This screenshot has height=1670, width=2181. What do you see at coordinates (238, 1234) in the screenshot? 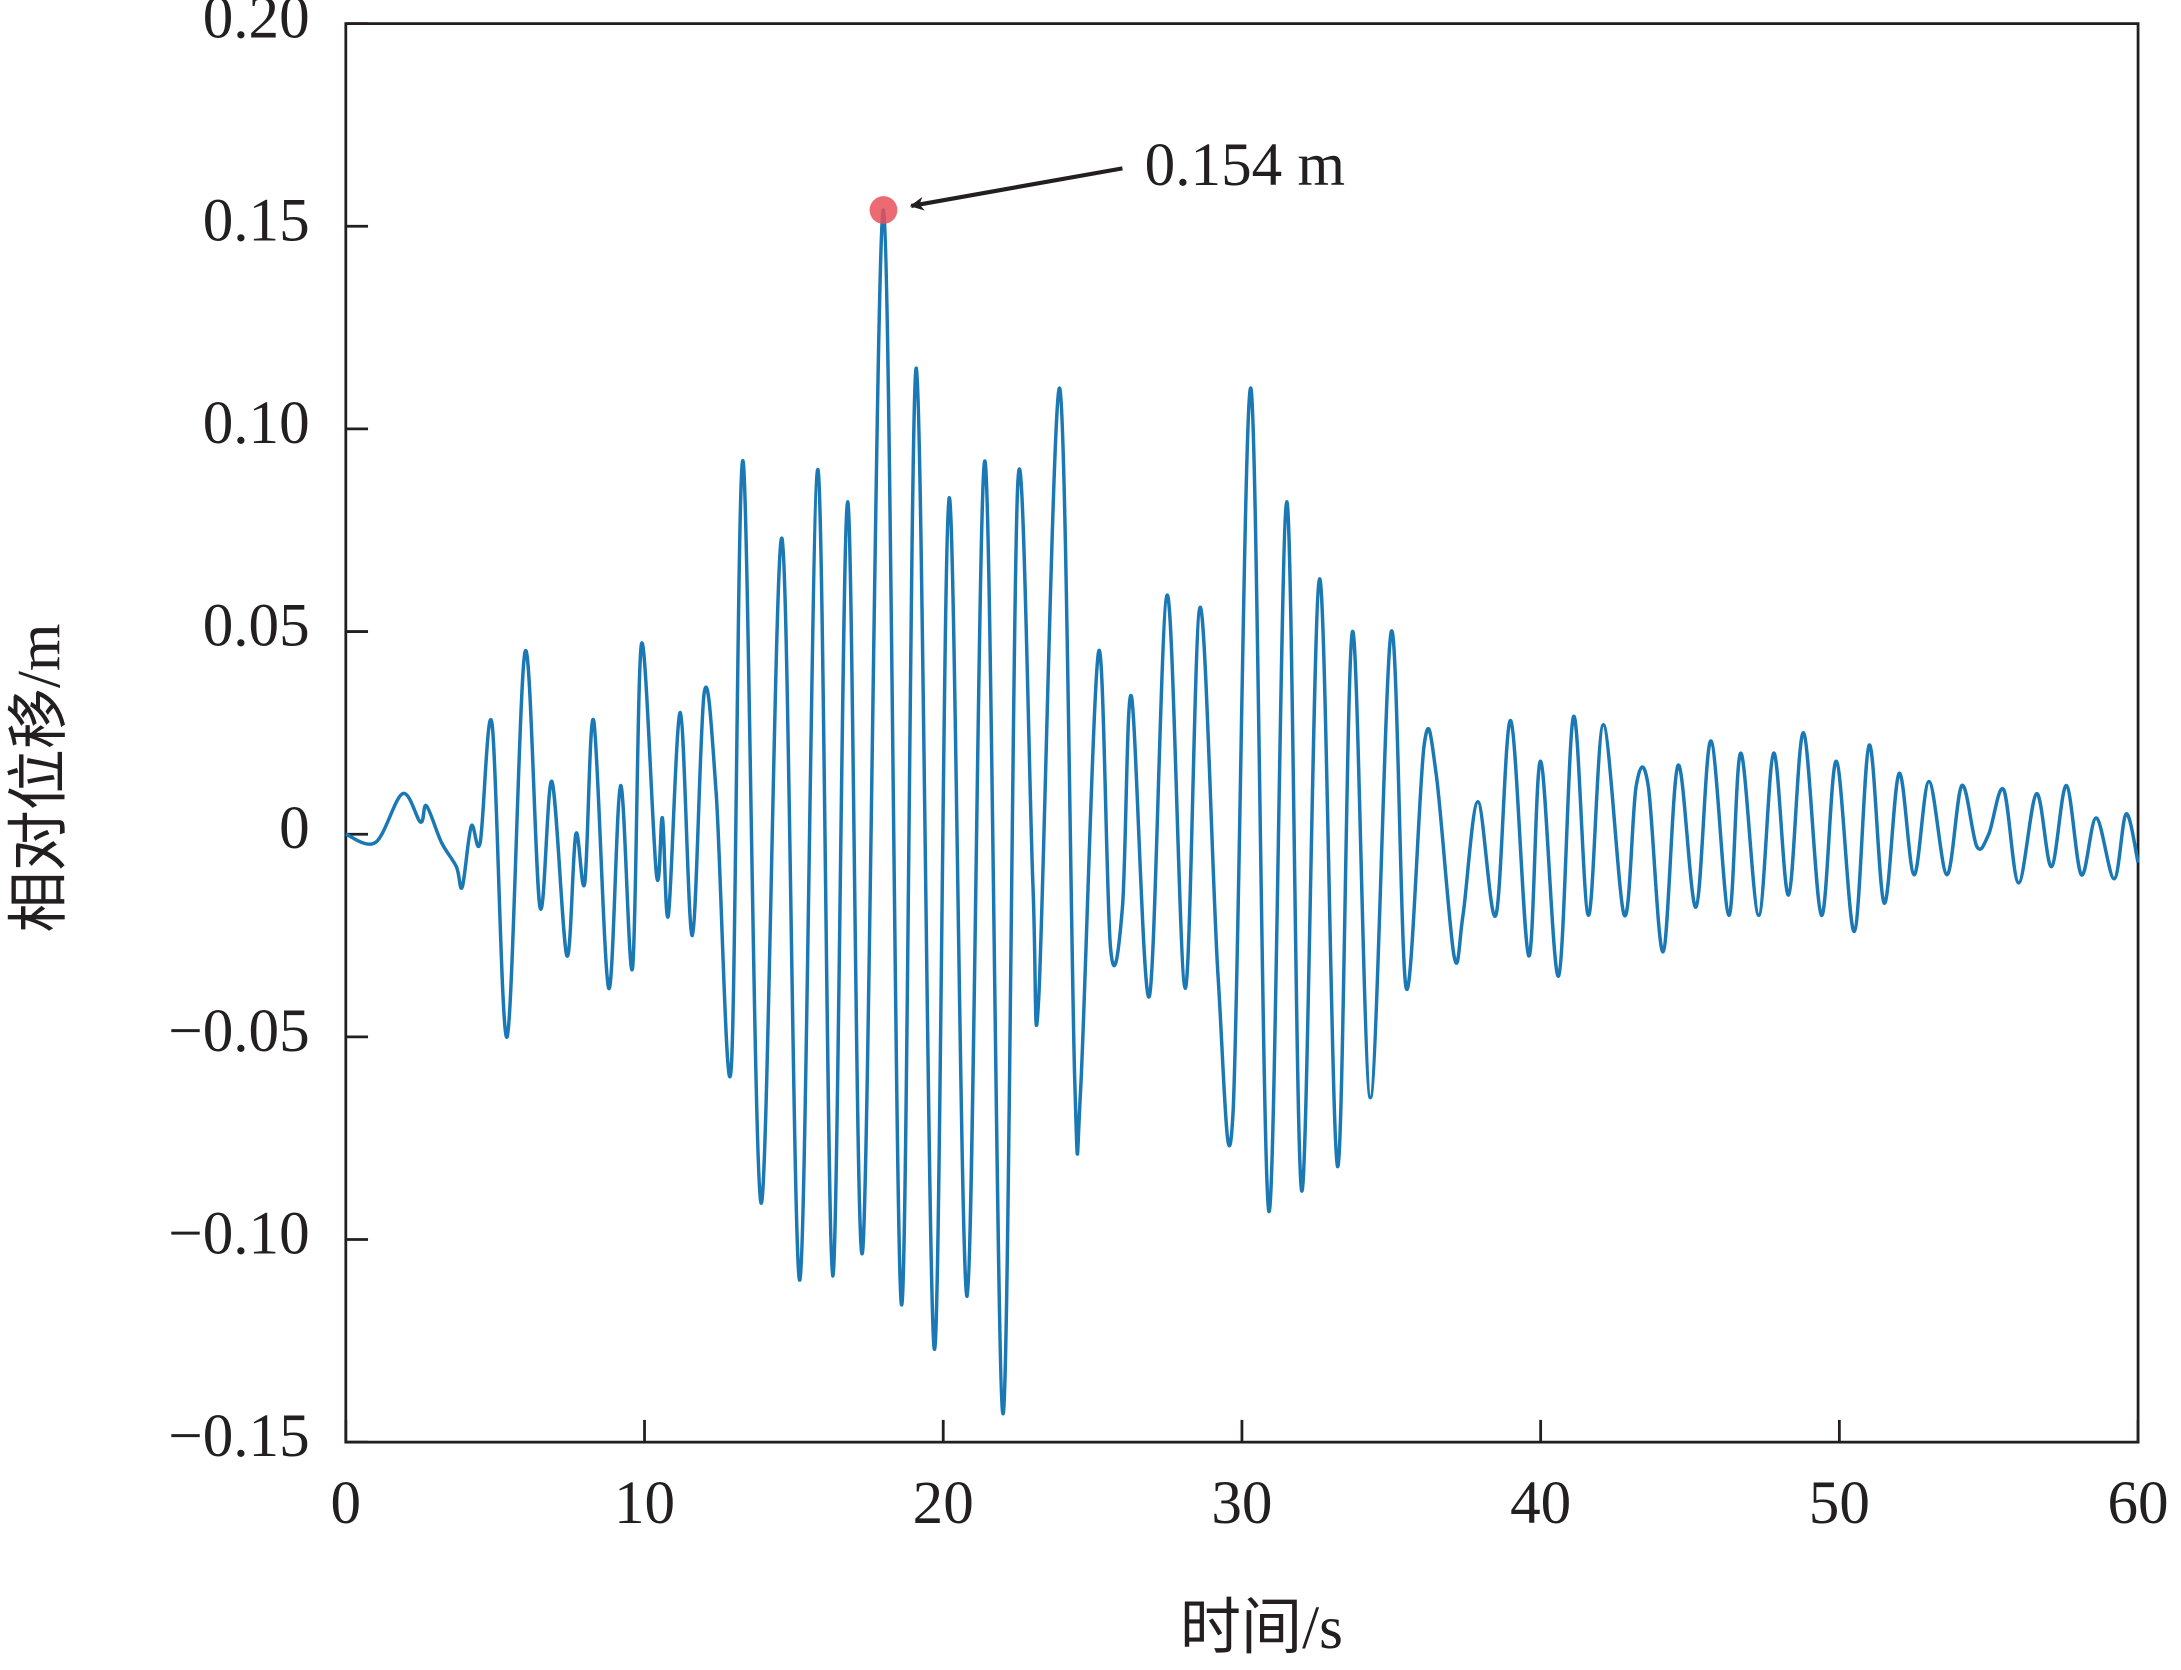
I see `y-tick-label: −0.10` at bounding box center [238, 1234].